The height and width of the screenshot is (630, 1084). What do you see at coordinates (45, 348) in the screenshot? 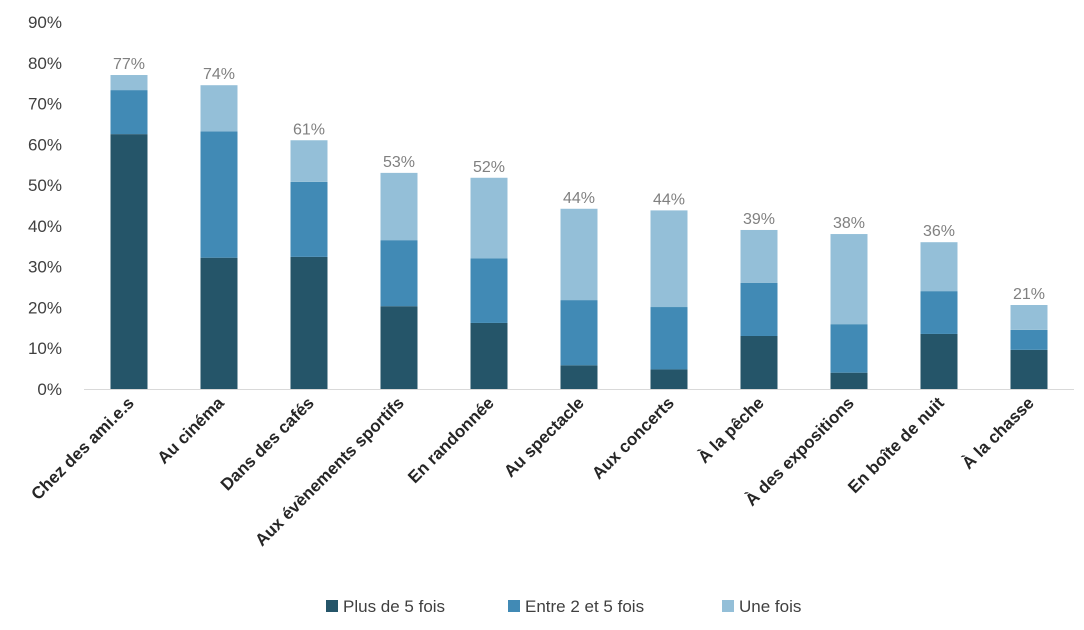
I see `y-tick-label: 10%` at bounding box center [45, 348].